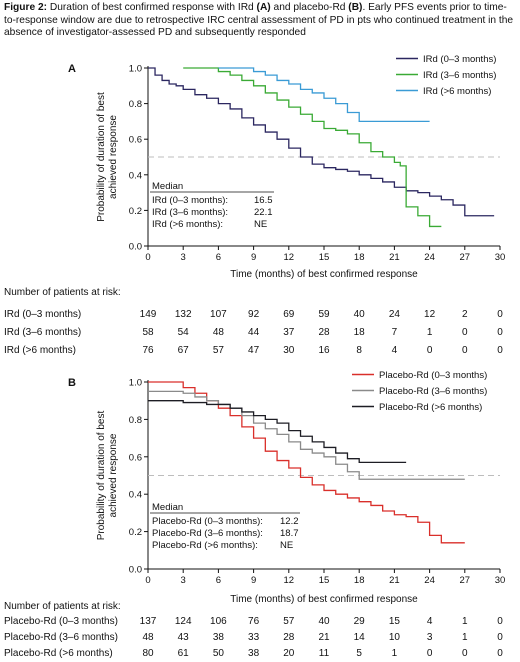 The image size is (520, 662). Describe the element at coordinates (218, 621) in the screenshot. I see `at-risk-value: 106` at that location.